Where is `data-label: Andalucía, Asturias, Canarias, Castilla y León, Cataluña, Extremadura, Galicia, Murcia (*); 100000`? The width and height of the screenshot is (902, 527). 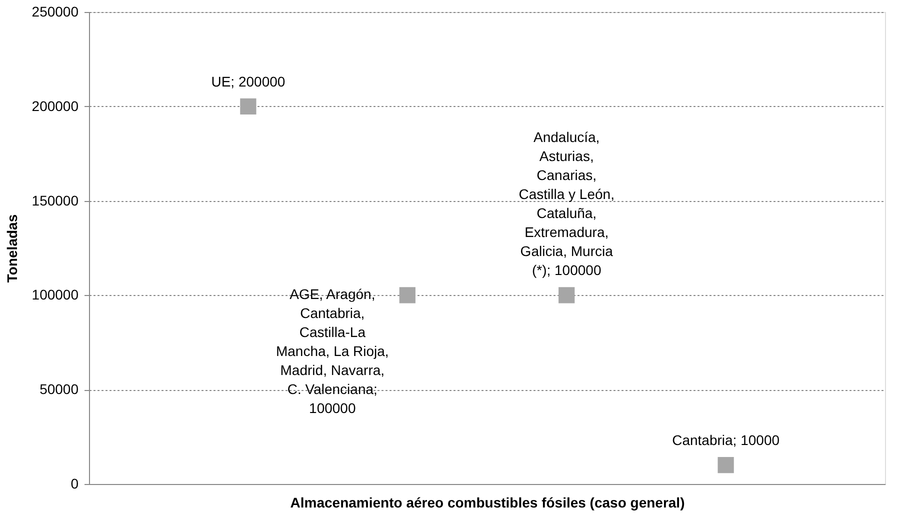
data-label: Andalucía, Asturias, Canarias, Castilla y León, Cataluña, Extremadura, Galicia, Murcia (*); 100000 is located at coordinates (566, 203).